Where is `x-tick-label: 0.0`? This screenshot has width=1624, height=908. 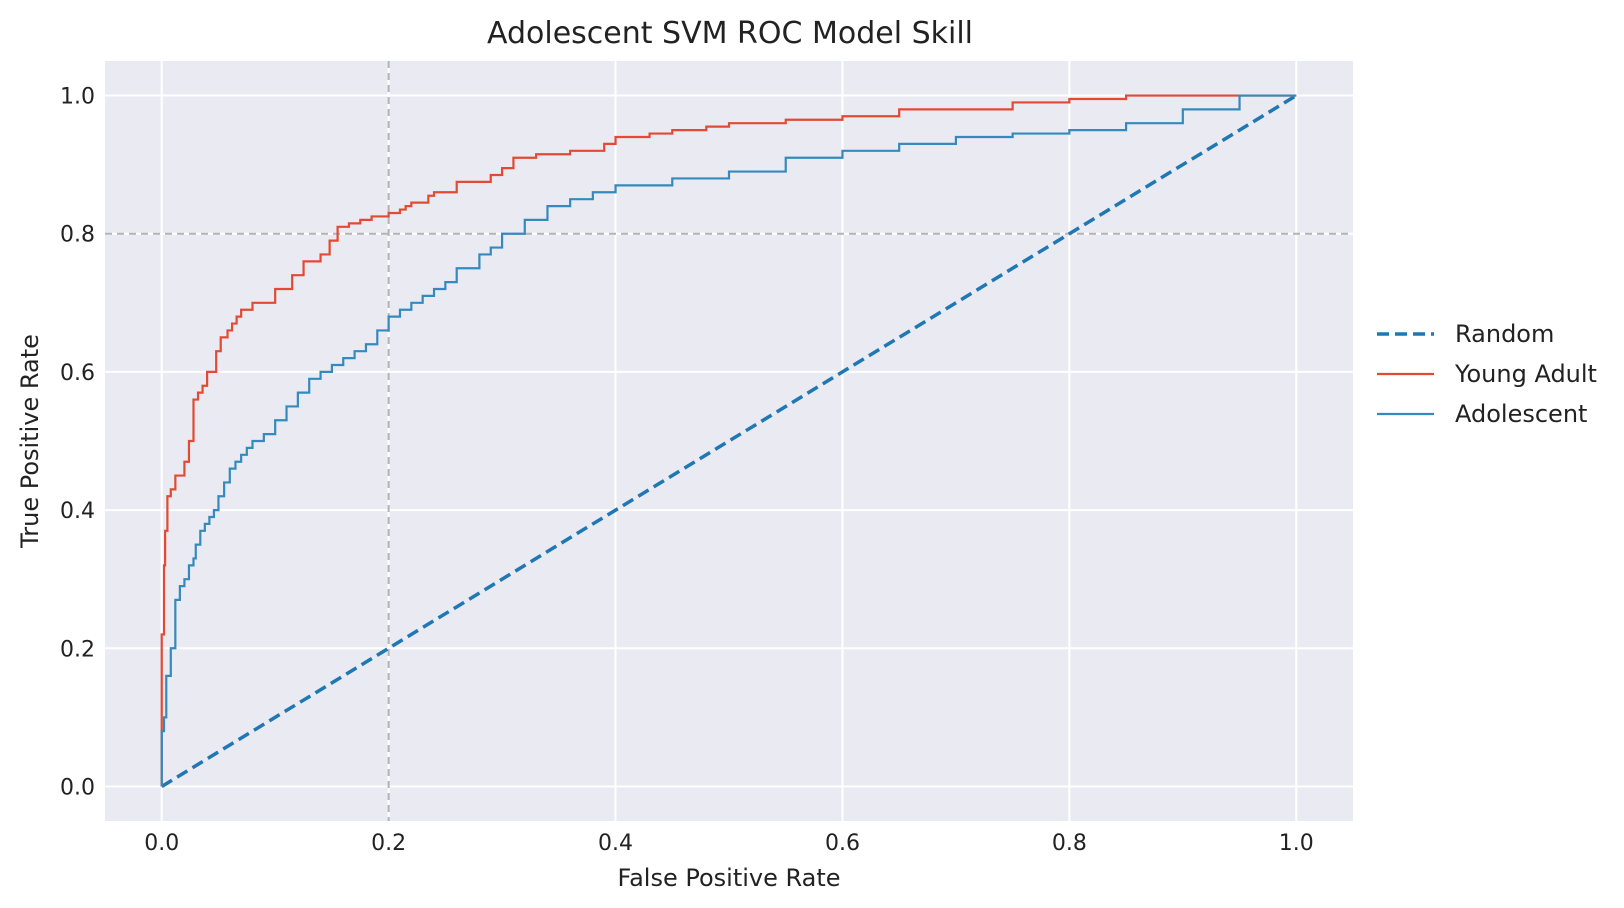 x-tick-label: 0.0 is located at coordinates (161, 843).